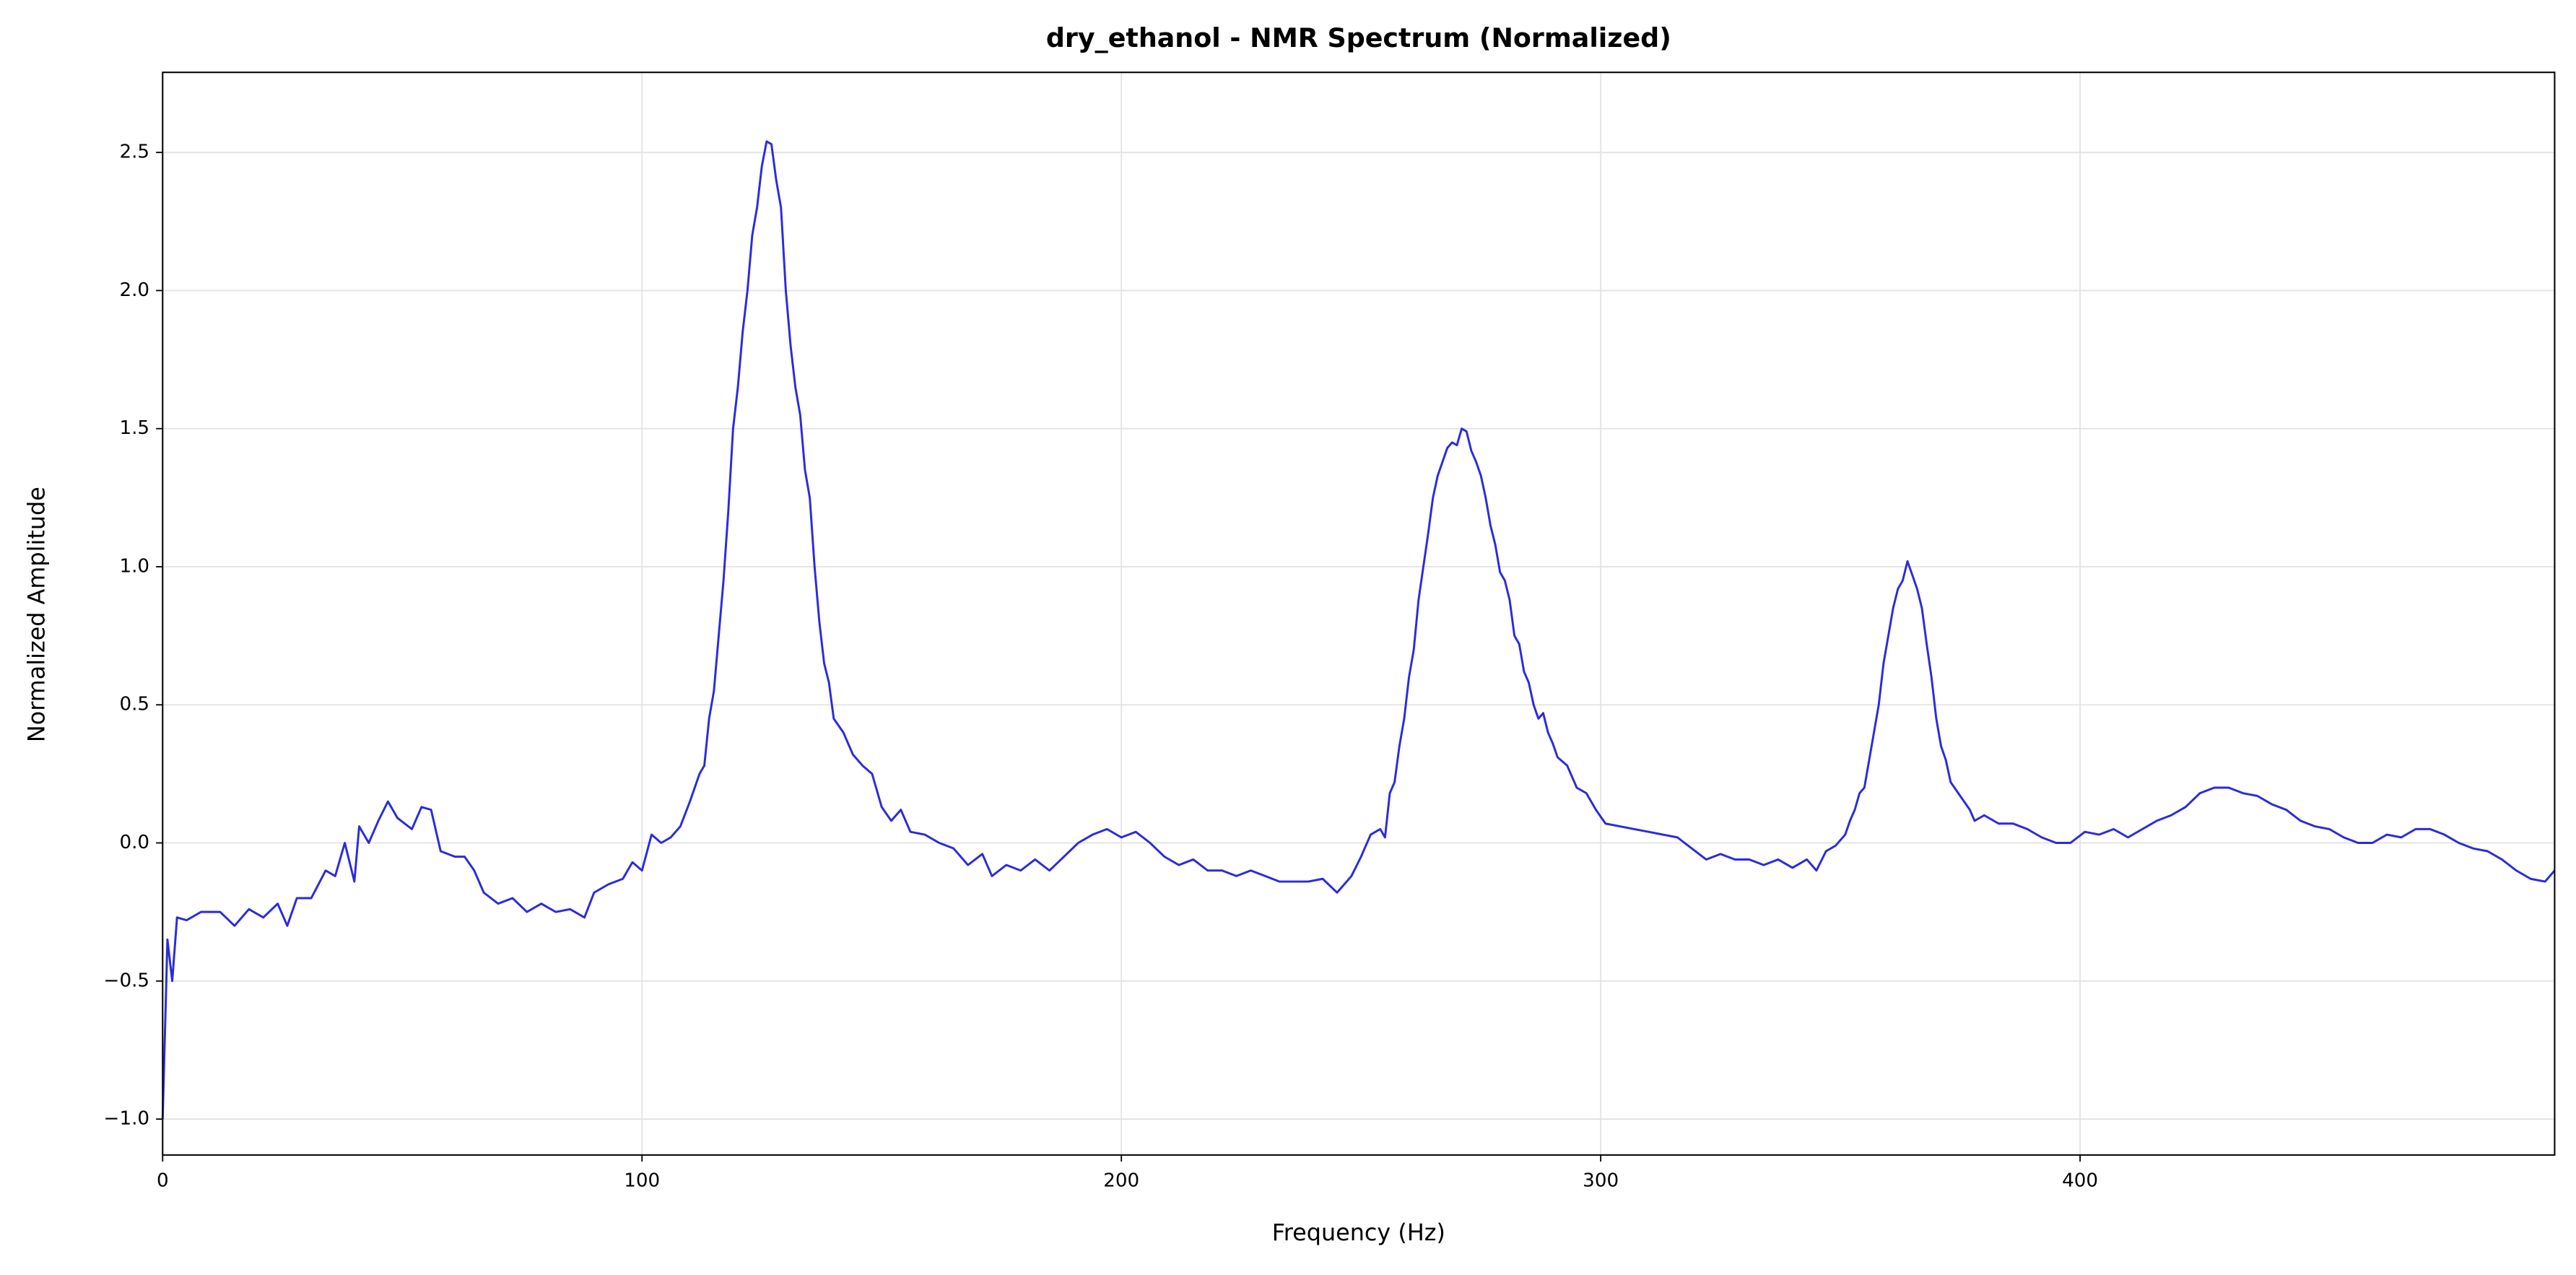 Image resolution: width=2576 pixels, height=1275 pixels. Describe the element at coordinates (163, 1181) in the screenshot. I see `x-tick-label: 0` at that location.